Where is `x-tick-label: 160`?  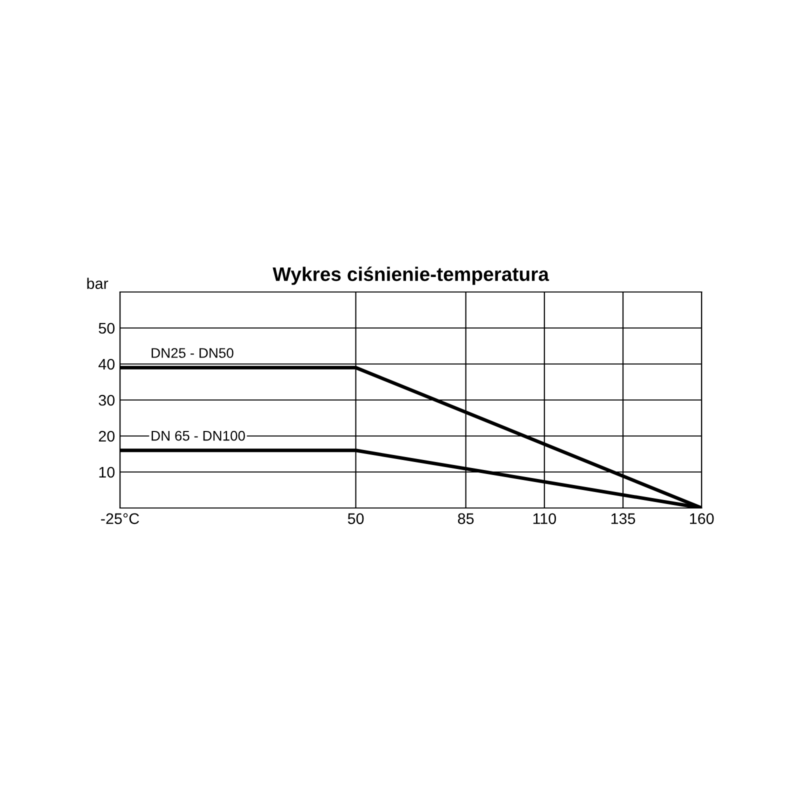
x-tick-label: 160 is located at coordinates (702, 518).